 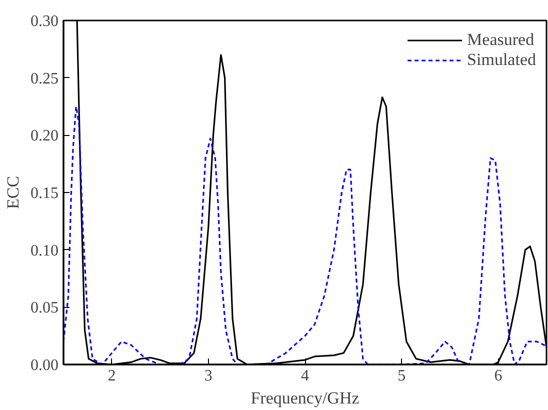 What do you see at coordinates (44, 251) in the screenshot?
I see `y-tick-label: 0.10` at bounding box center [44, 251].